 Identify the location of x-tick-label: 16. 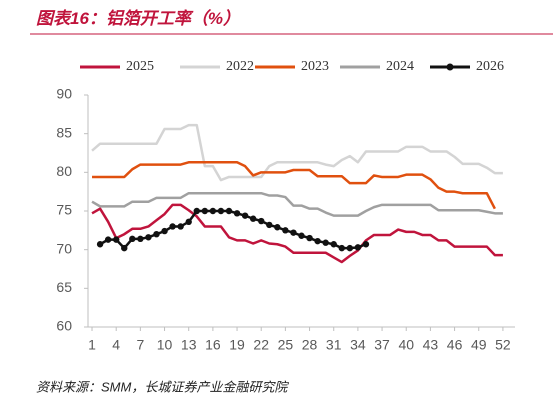
(213, 345).